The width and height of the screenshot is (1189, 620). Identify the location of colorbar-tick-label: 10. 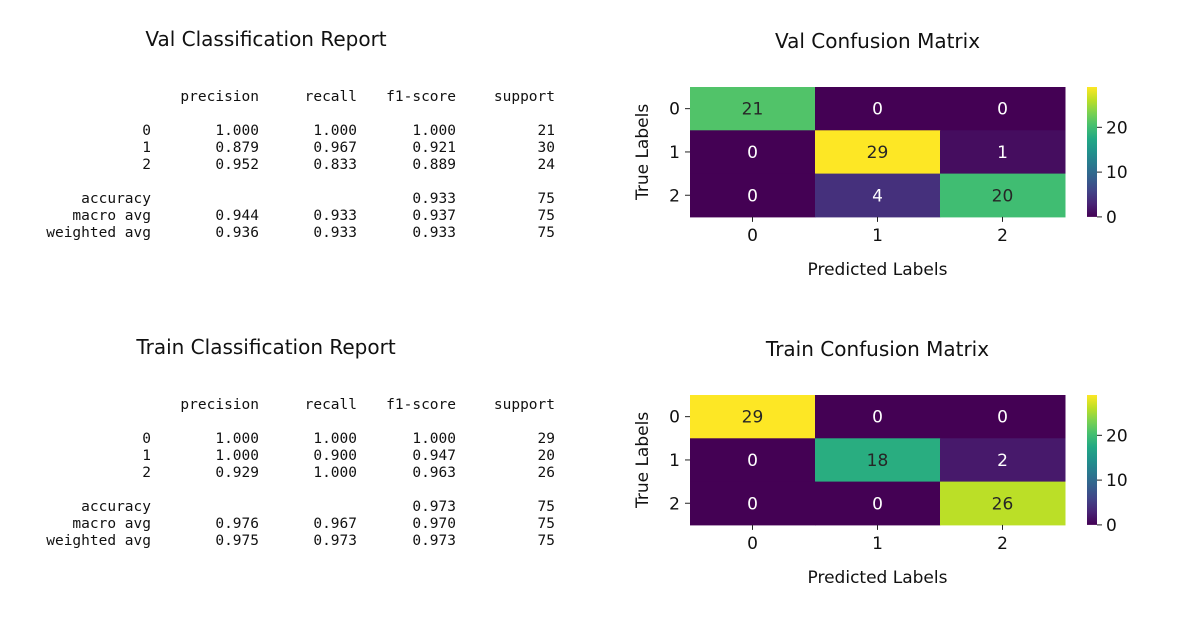
(1117, 173).